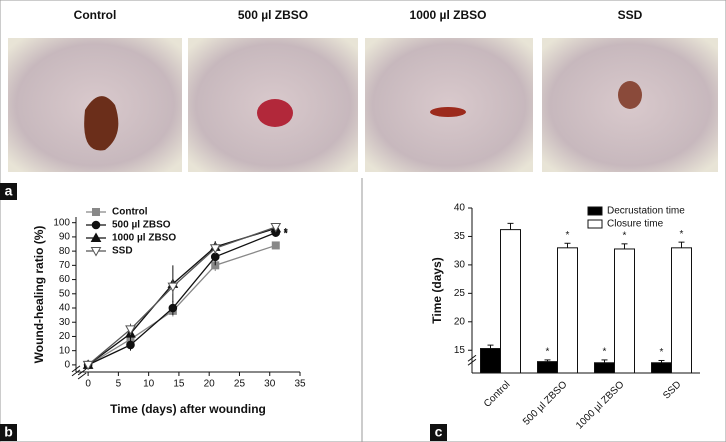 The image size is (726, 442). I want to click on y-tick-label: 10, so click(65, 350).